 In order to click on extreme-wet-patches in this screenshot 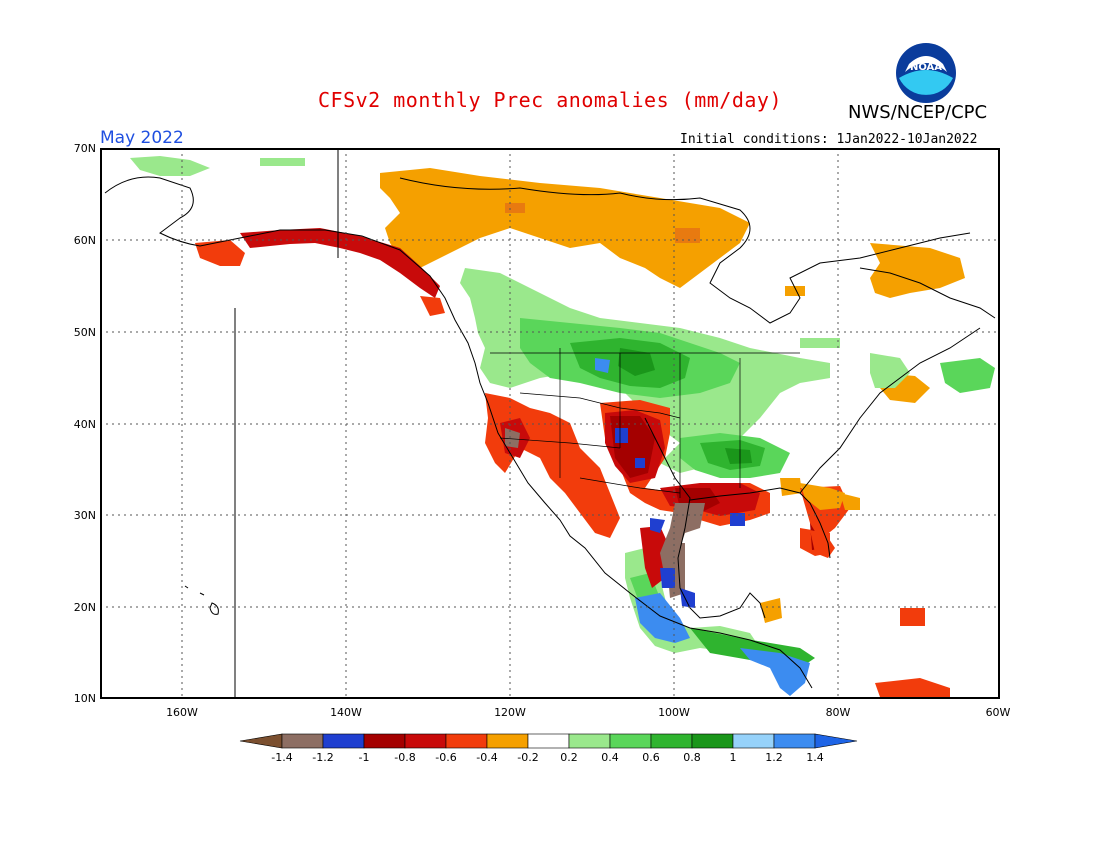, I will do `click(767, 527)`.